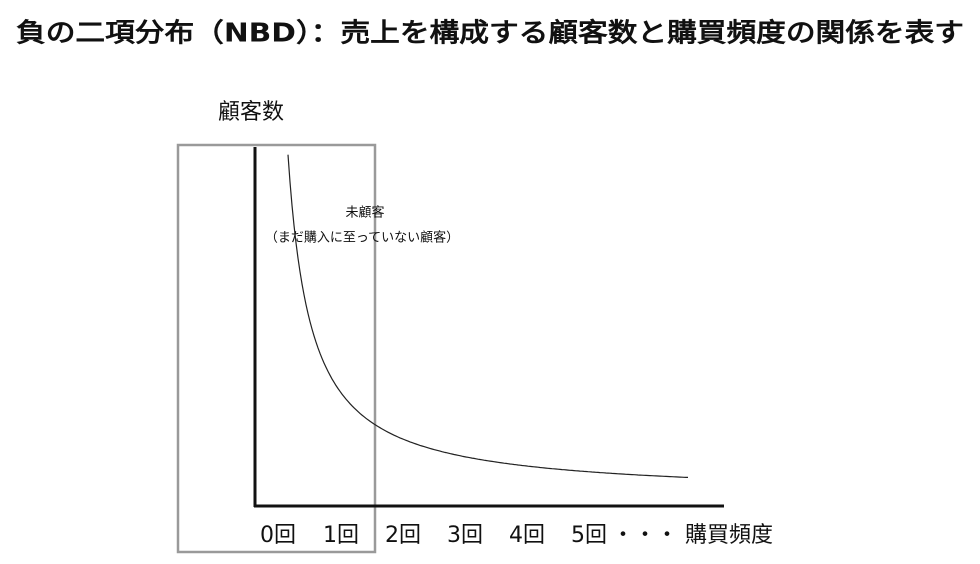 The height and width of the screenshot is (564, 980). What do you see at coordinates (403, 535) in the screenshot?
I see `x-label: 2回` at bounding box center [403, 535].